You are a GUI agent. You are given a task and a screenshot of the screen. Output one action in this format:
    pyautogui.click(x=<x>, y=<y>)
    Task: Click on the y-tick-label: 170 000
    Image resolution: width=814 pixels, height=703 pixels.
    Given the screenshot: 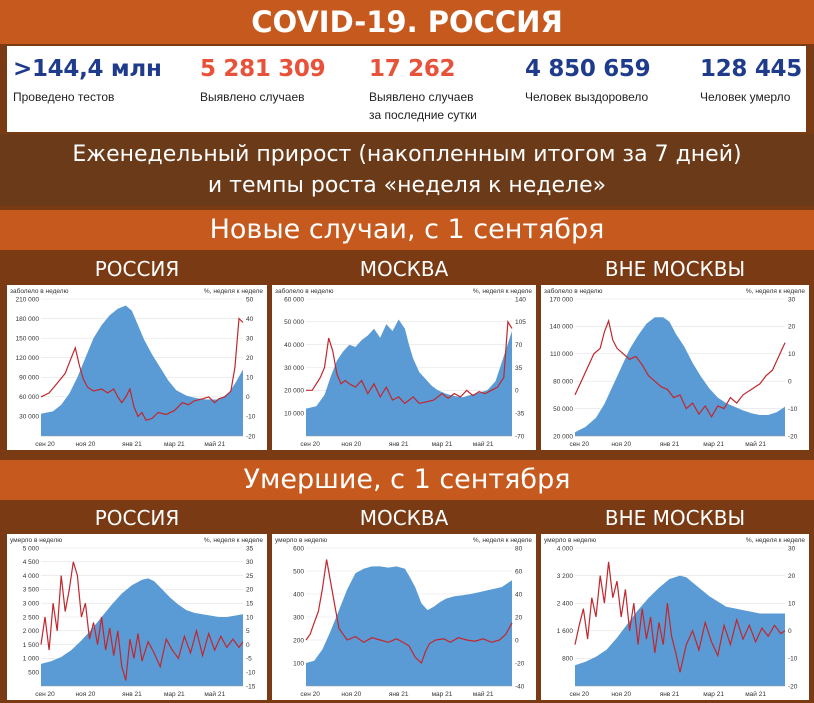 What is the action you would take?
    pyautogui.click(x=562, y=299)
    